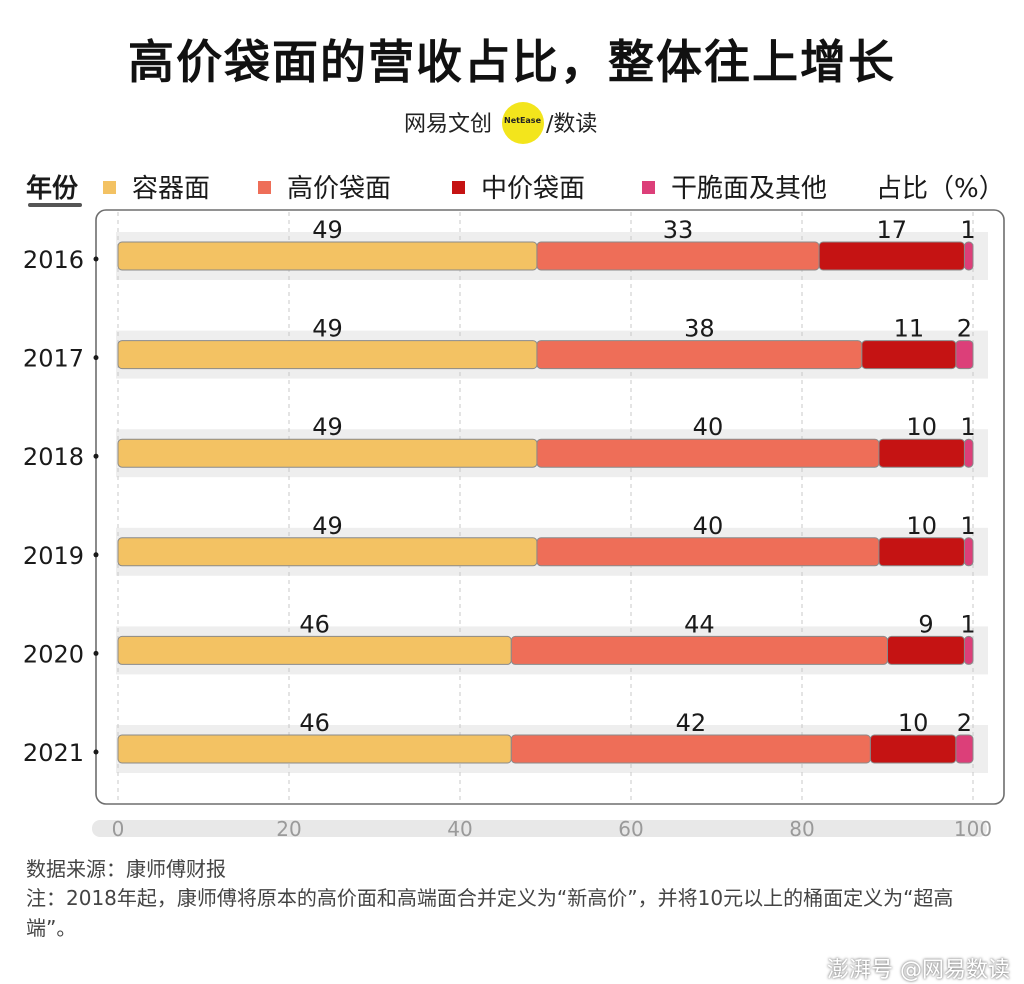 The image size is (1024, 984). Describe the element at coordinates (55, 205) in the screenshot. I see `year-header-underline` at that location.